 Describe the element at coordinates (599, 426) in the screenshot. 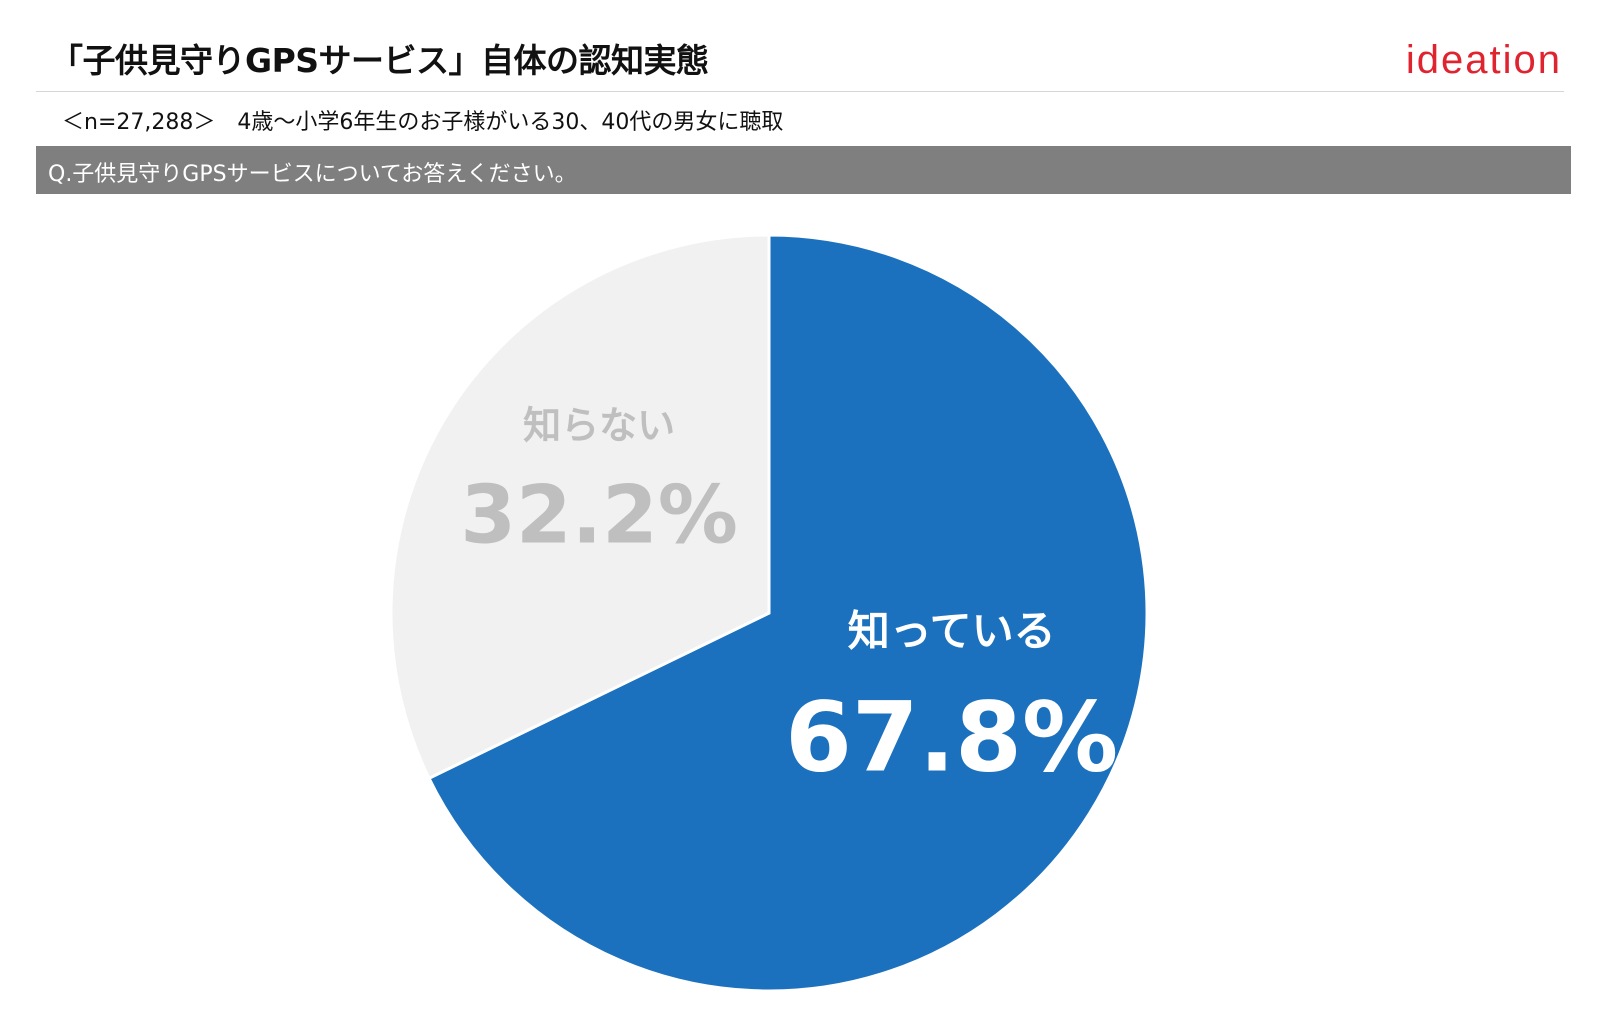

I see `slice-label-unknown: 知らない` at that location.